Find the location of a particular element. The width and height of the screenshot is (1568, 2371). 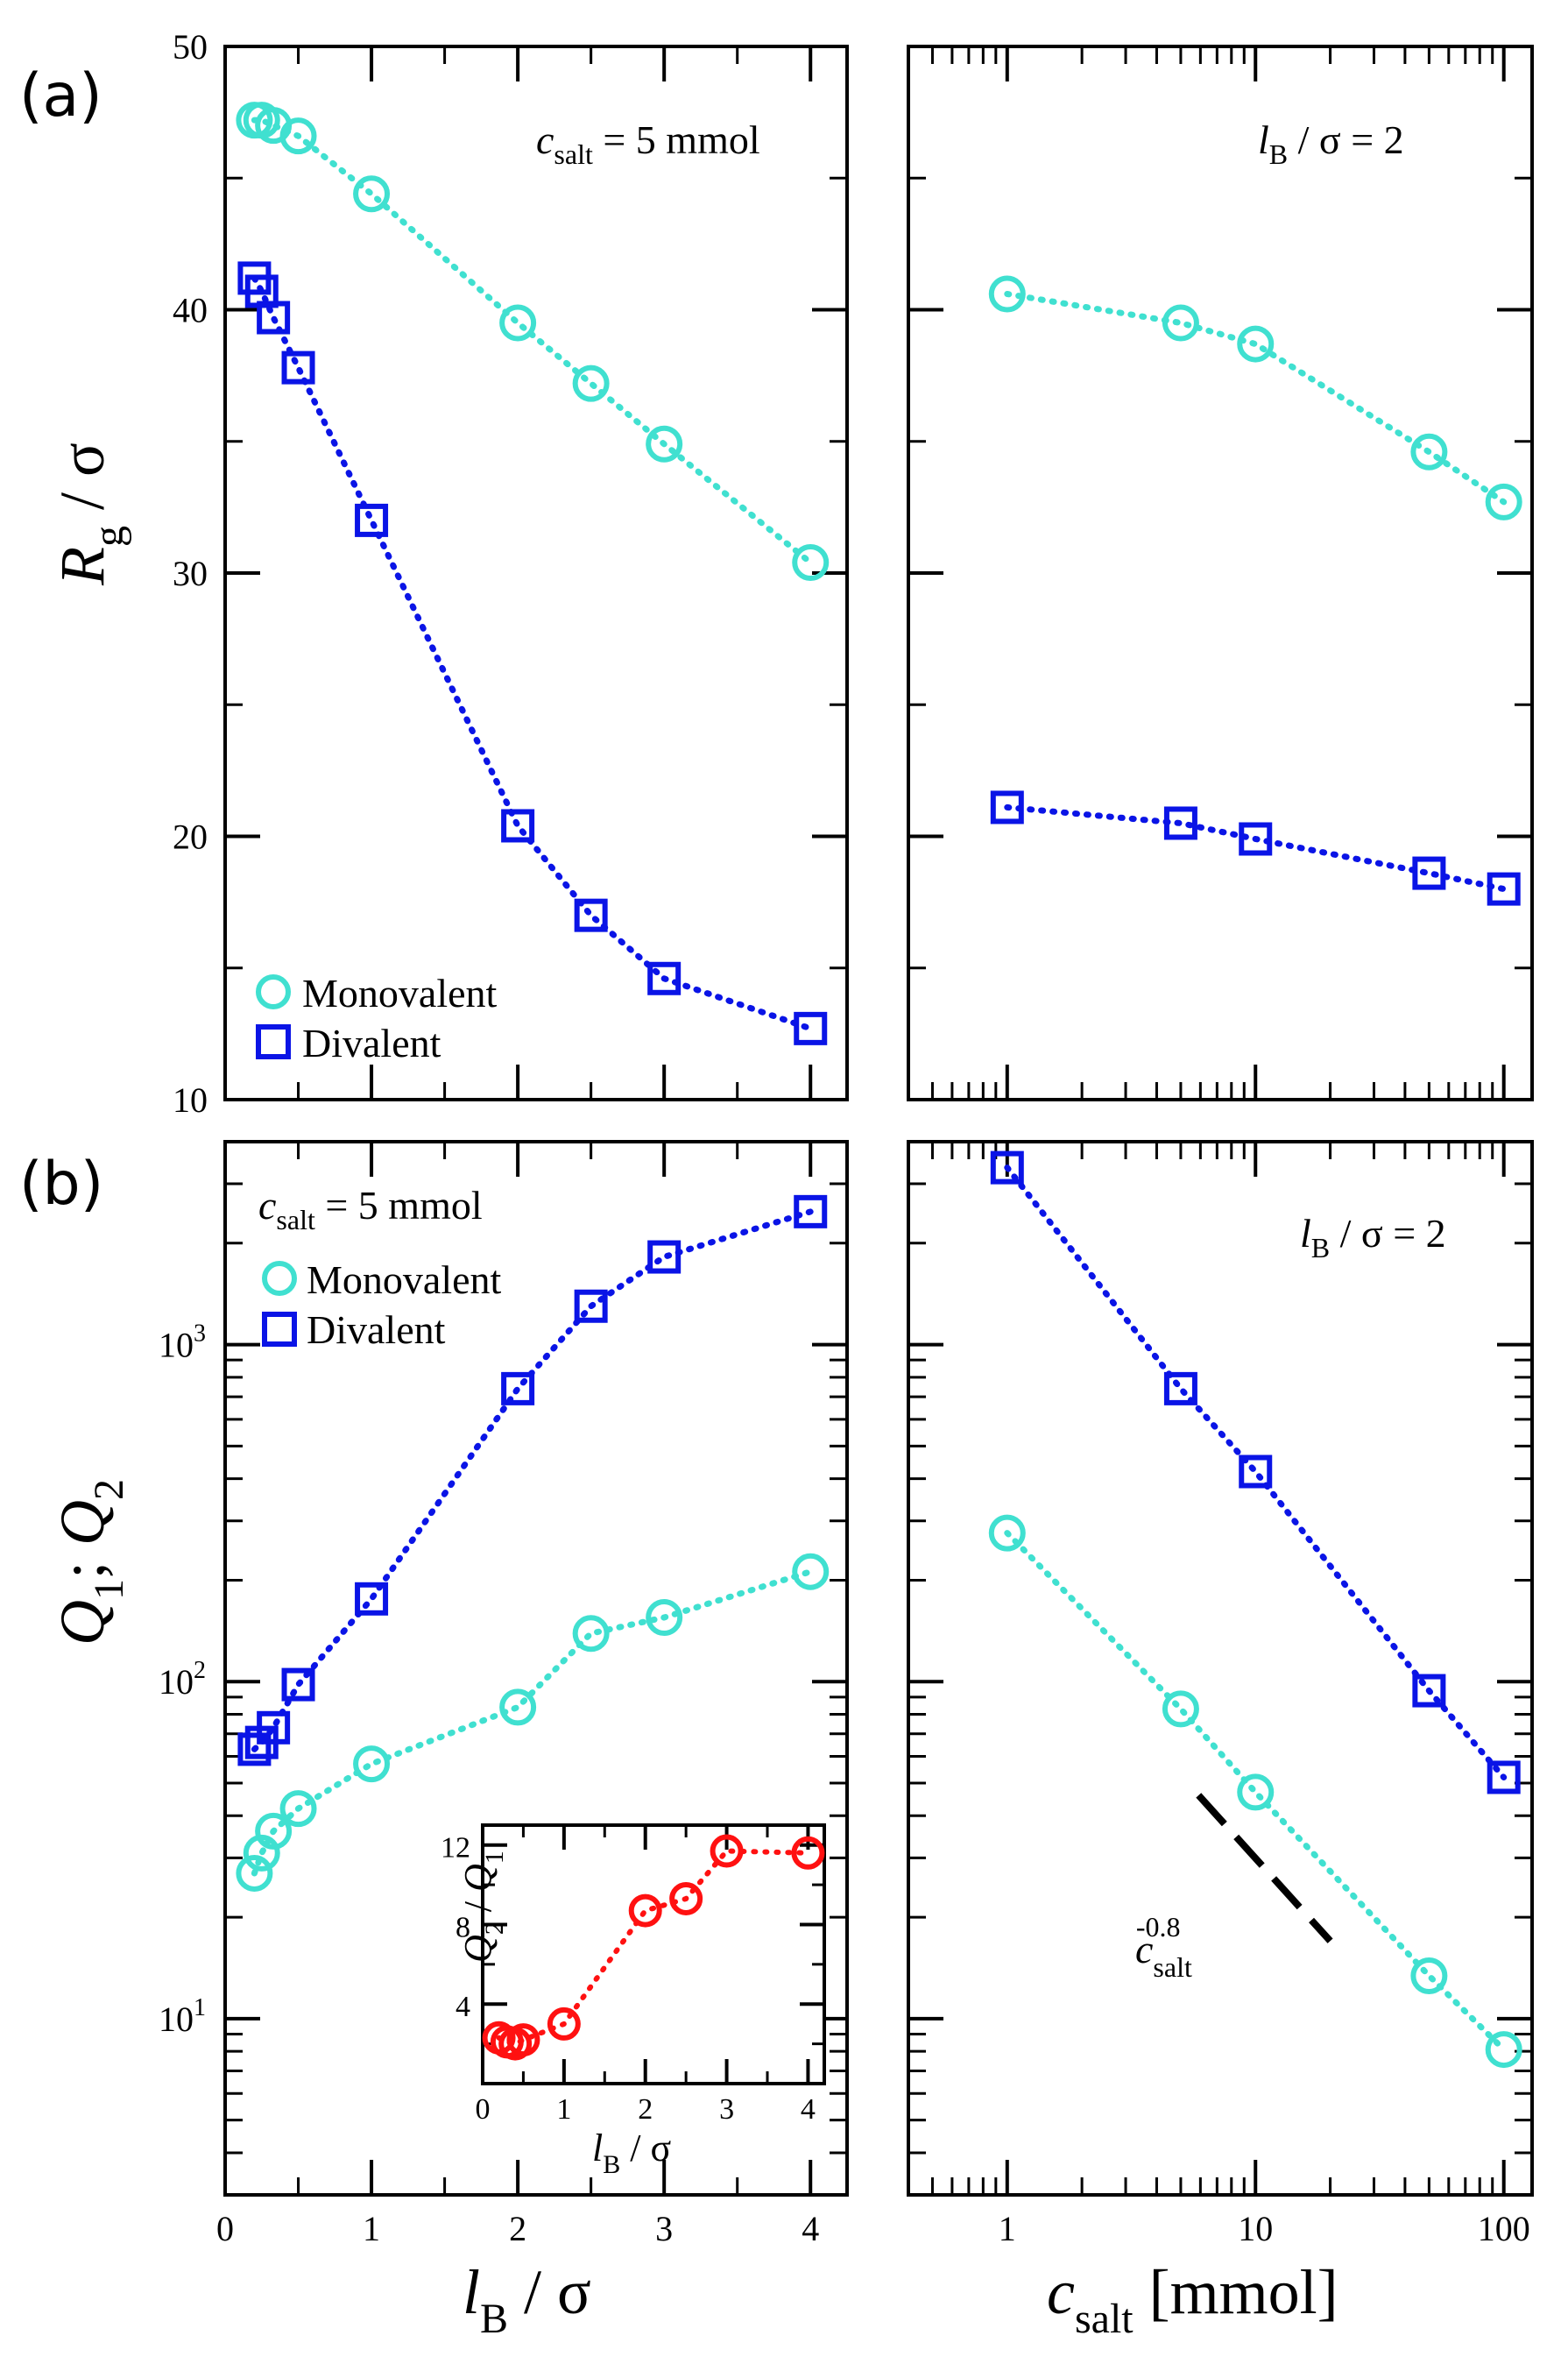

legend-a: Monovalent Divalent is located at coordinates (377, 1018).